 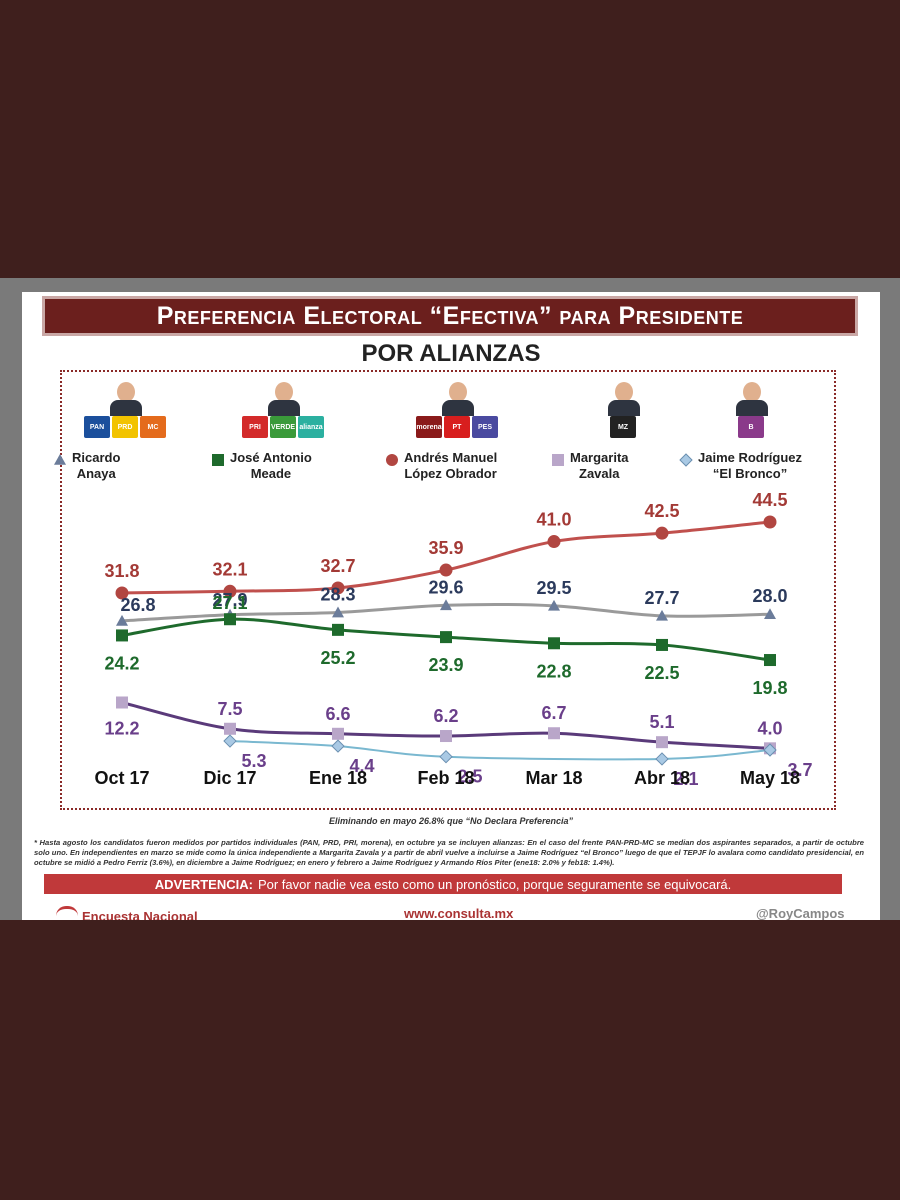 What do you see at coordinates (459, 913) in the screenshot?
I see `footer-url: www.consulta.mx` at bounding box center [459, 913].